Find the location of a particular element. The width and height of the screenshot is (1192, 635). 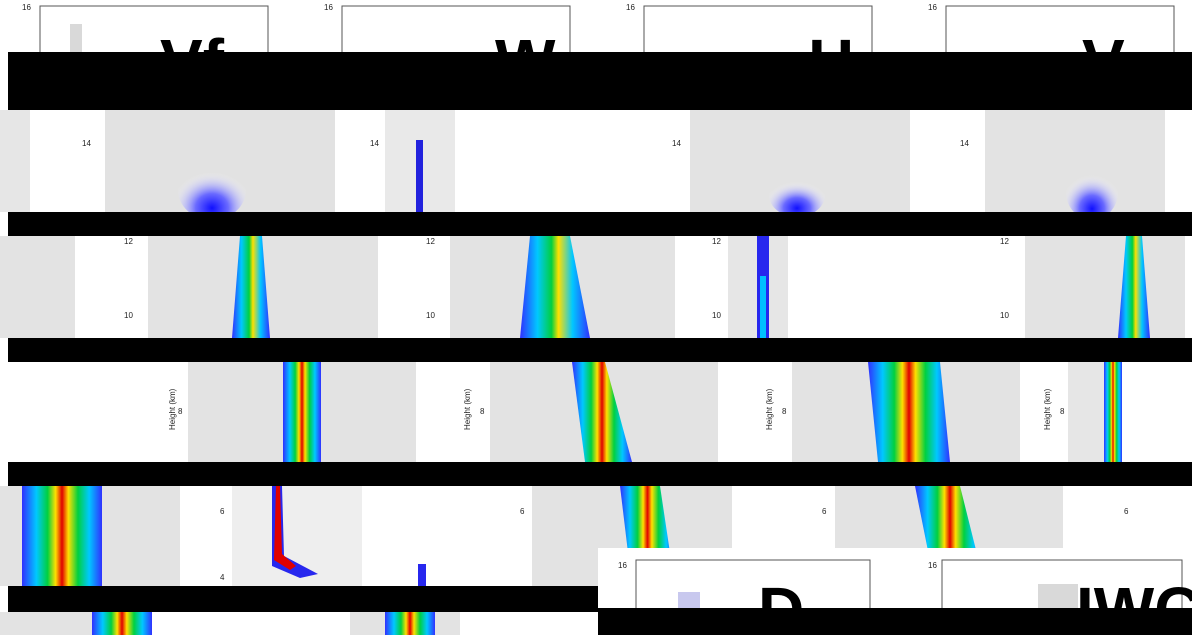

tick-8-b: 8 is located at coordinates (482, 411).